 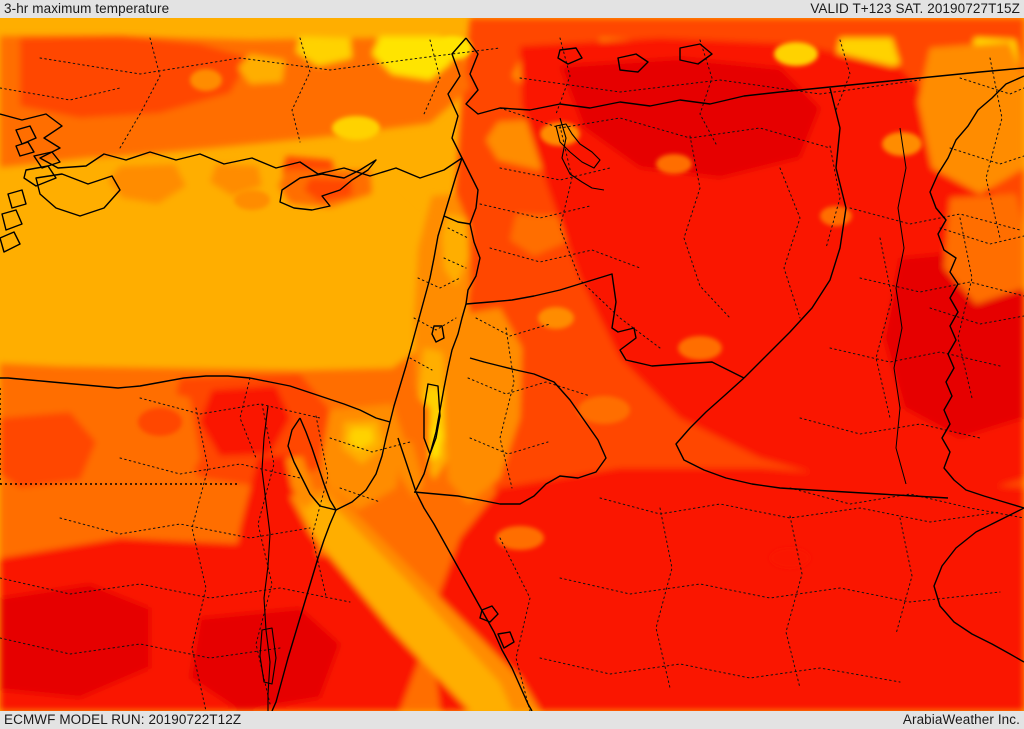 What do you see at coordinates (961, 720) in the screenshot?
I see `provider-credit: ArabiaWeather Inc.` at bounding box center [961, 720].